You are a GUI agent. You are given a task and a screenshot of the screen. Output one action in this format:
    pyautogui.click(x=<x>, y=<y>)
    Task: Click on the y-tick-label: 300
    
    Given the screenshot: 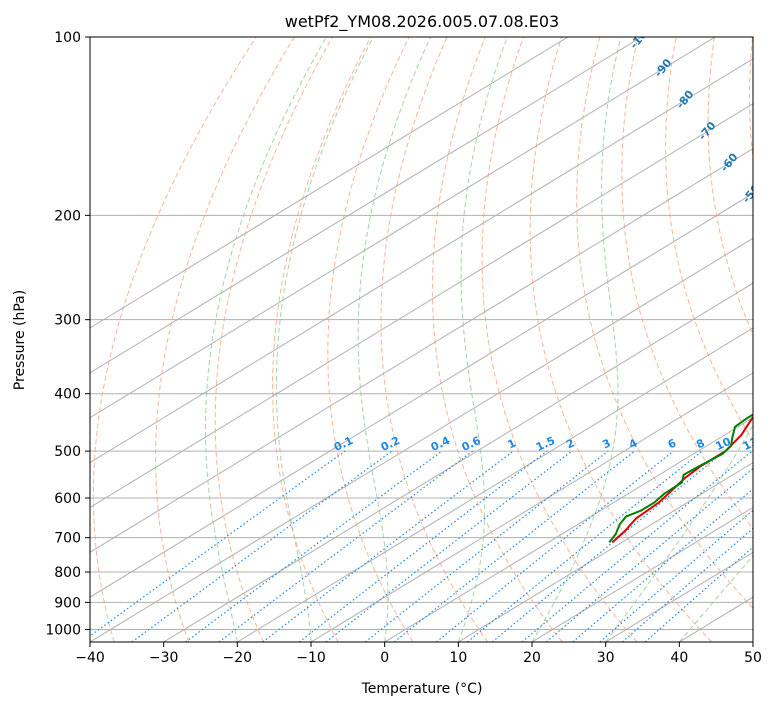 What is the action you would take?
    pyautogui.click(x=67, y=321)
    